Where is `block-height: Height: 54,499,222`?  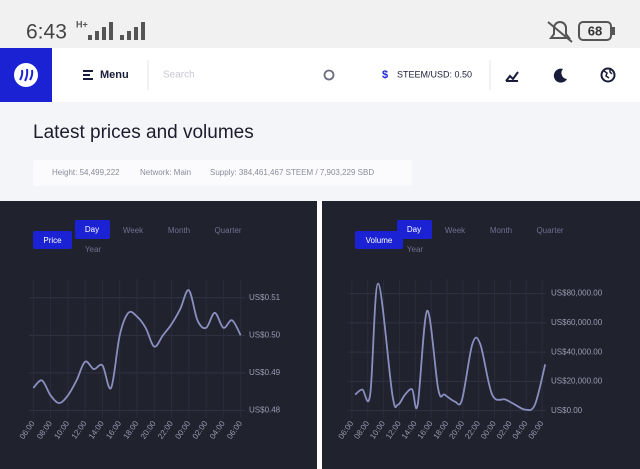 block-height: Height: 54,499,222 is located at coordinates (86, 172).